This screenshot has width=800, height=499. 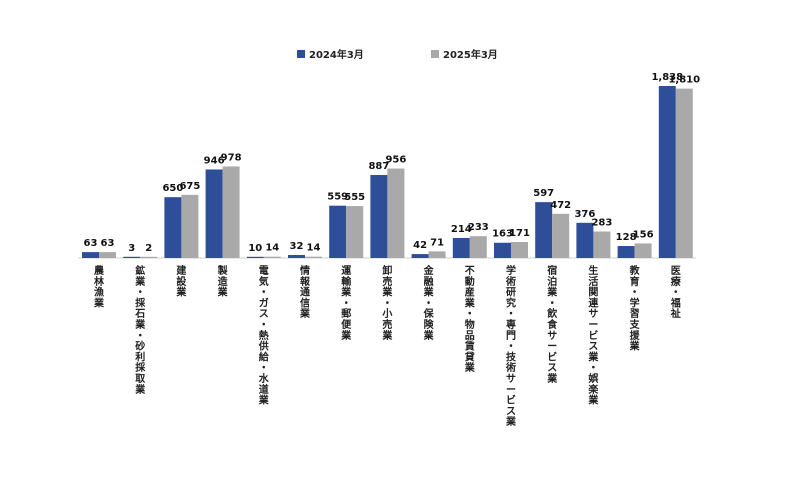 I want to click on category-label-11: 宿泊業・飲食サービス業, so click(x=552, y=324).